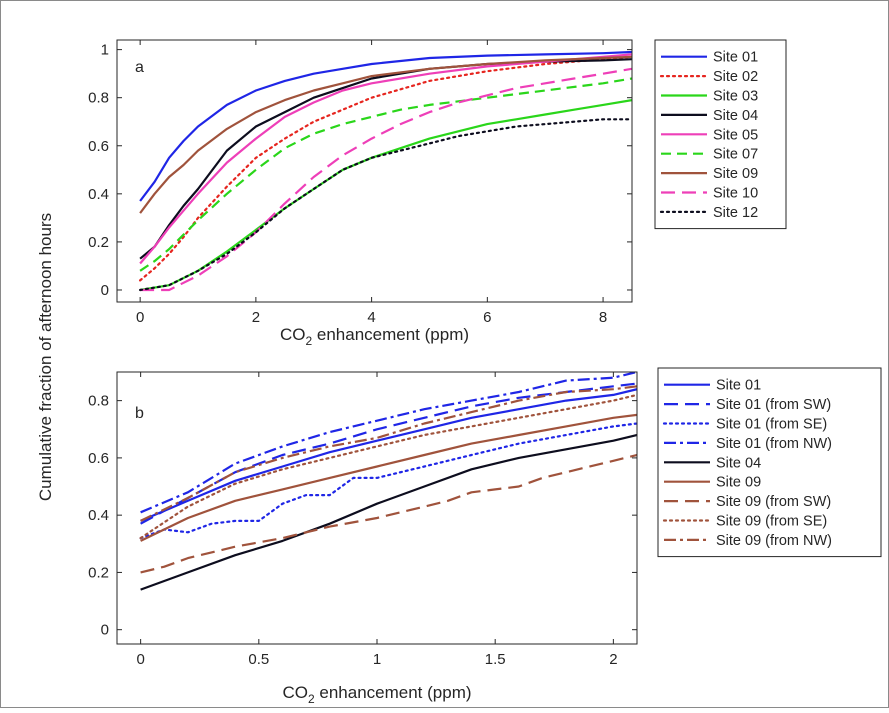 This screenshot has width=889, height=713. Describe the element at coordinates (377, 659) in the screenshot. I see `x-tick-label: 1` at that location.